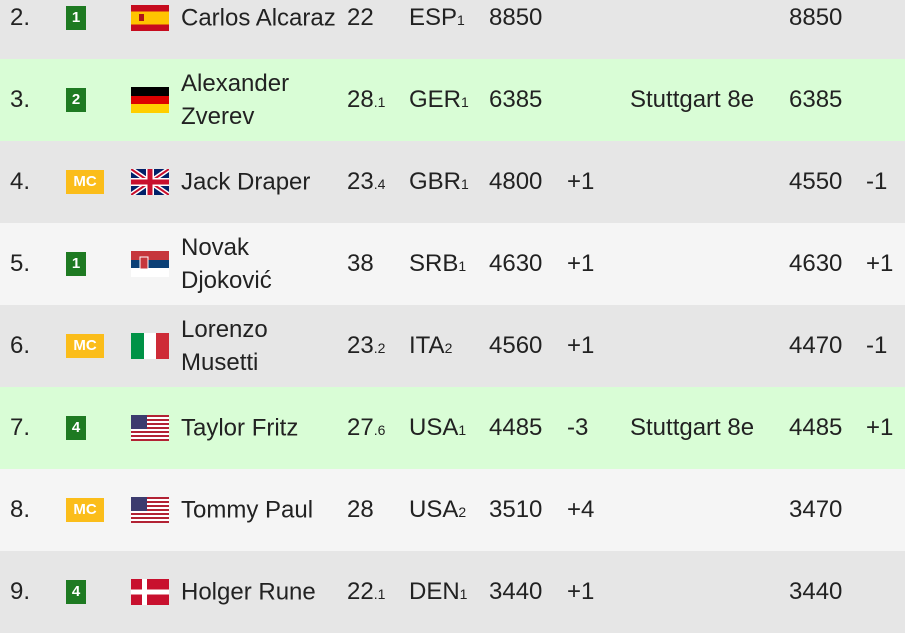 This screenshot has width=905, height=633. Describe the element at coordinates (516, 17) in the screenshot. I see `points: 8850` at that location.